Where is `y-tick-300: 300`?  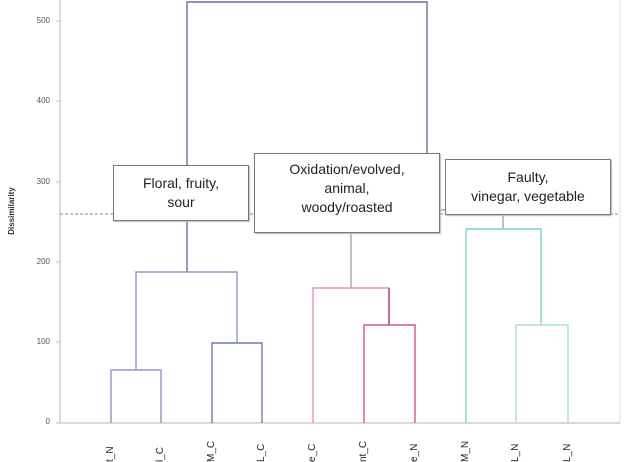
y-tick-300: 300 is located at coordinates (43, 181).